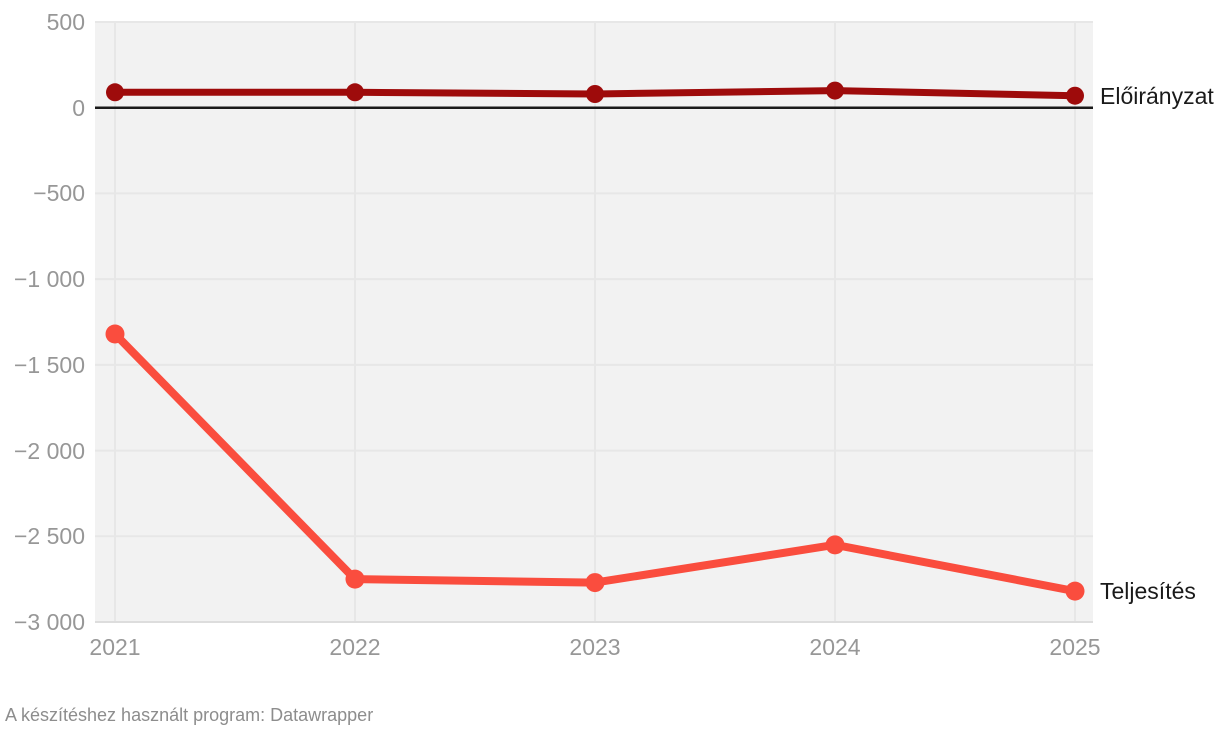 The height and width of the screenshot is (740, 1220). Describe the element at coordinates (49, 279) in the screenshot. I see `y-tick-label: −1 000` at that location.